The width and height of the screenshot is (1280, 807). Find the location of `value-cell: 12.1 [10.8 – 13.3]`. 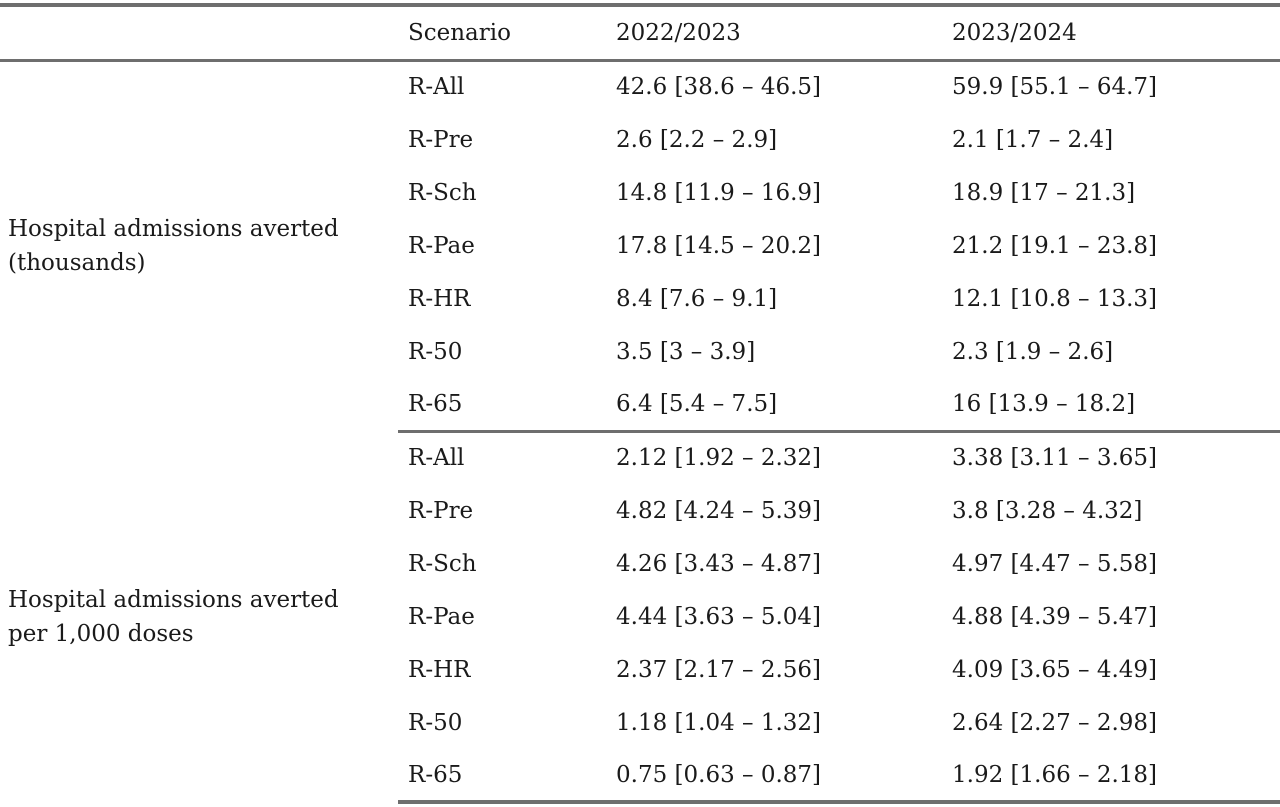

value-cell: 12.1 [10.8 – 13.3] is located at coordinates (1055, 298).